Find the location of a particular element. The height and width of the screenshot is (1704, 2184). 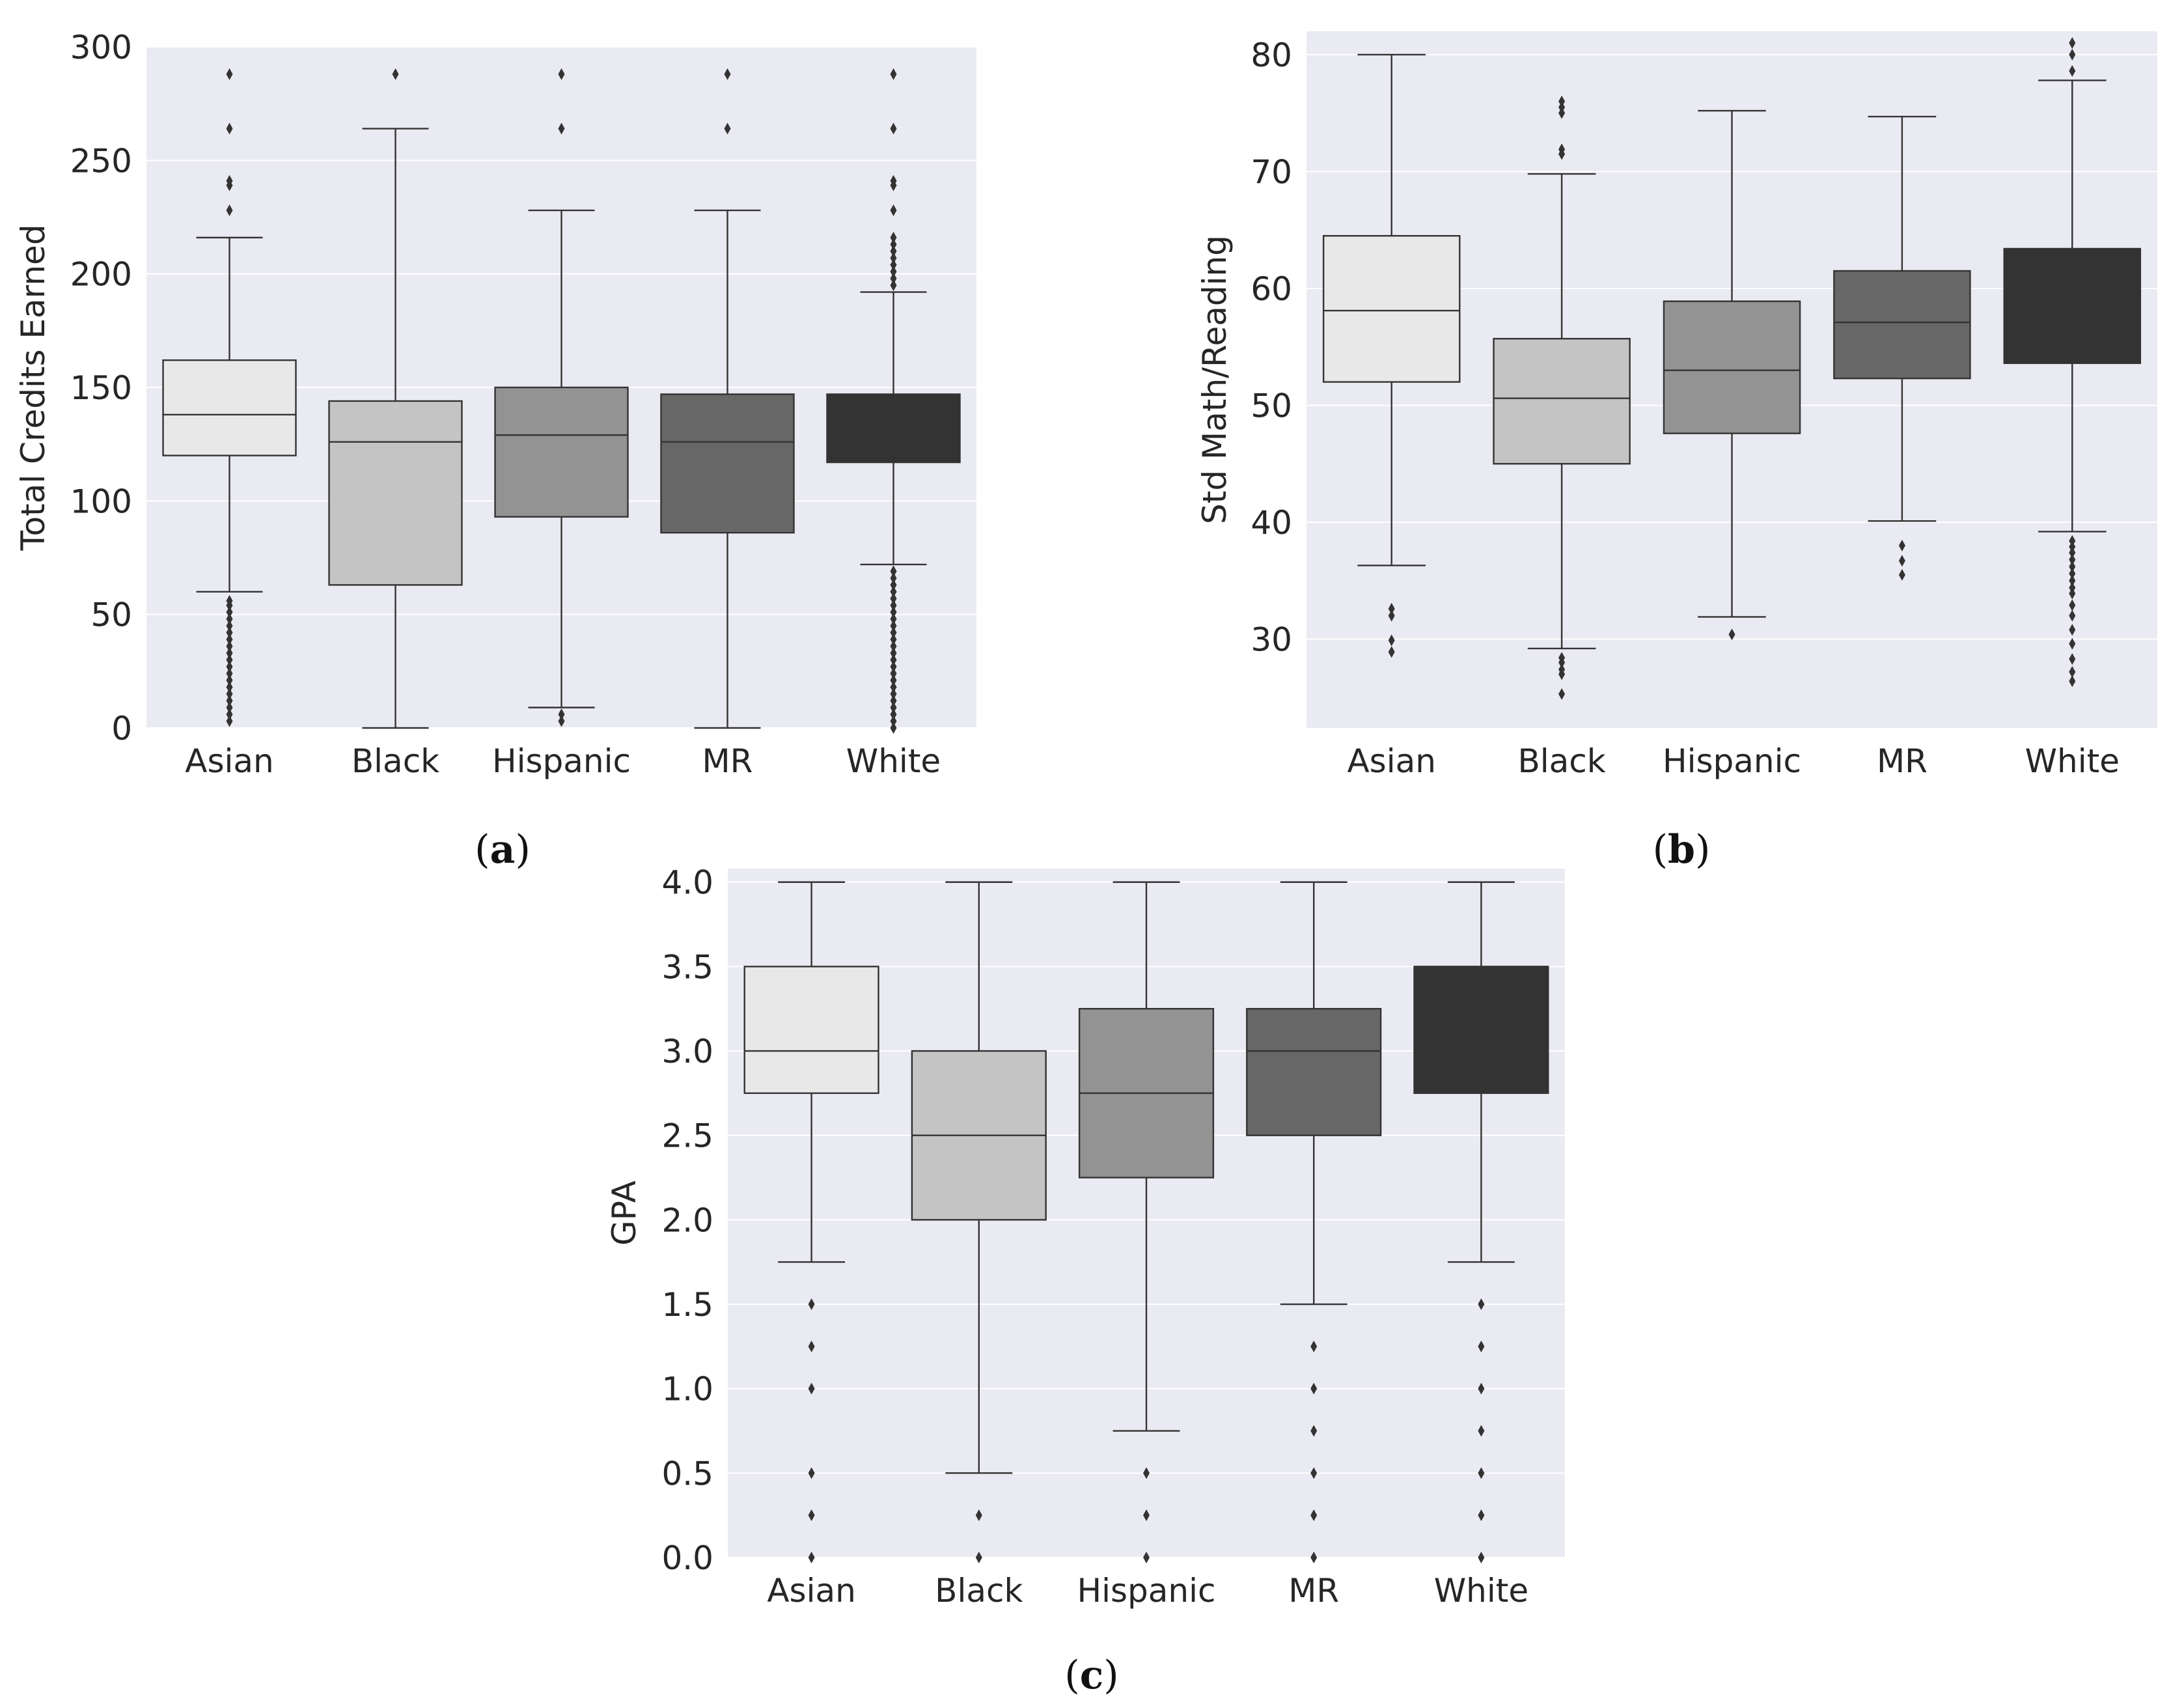

y-tick-label: 150 is located at coordinates (101, 388).